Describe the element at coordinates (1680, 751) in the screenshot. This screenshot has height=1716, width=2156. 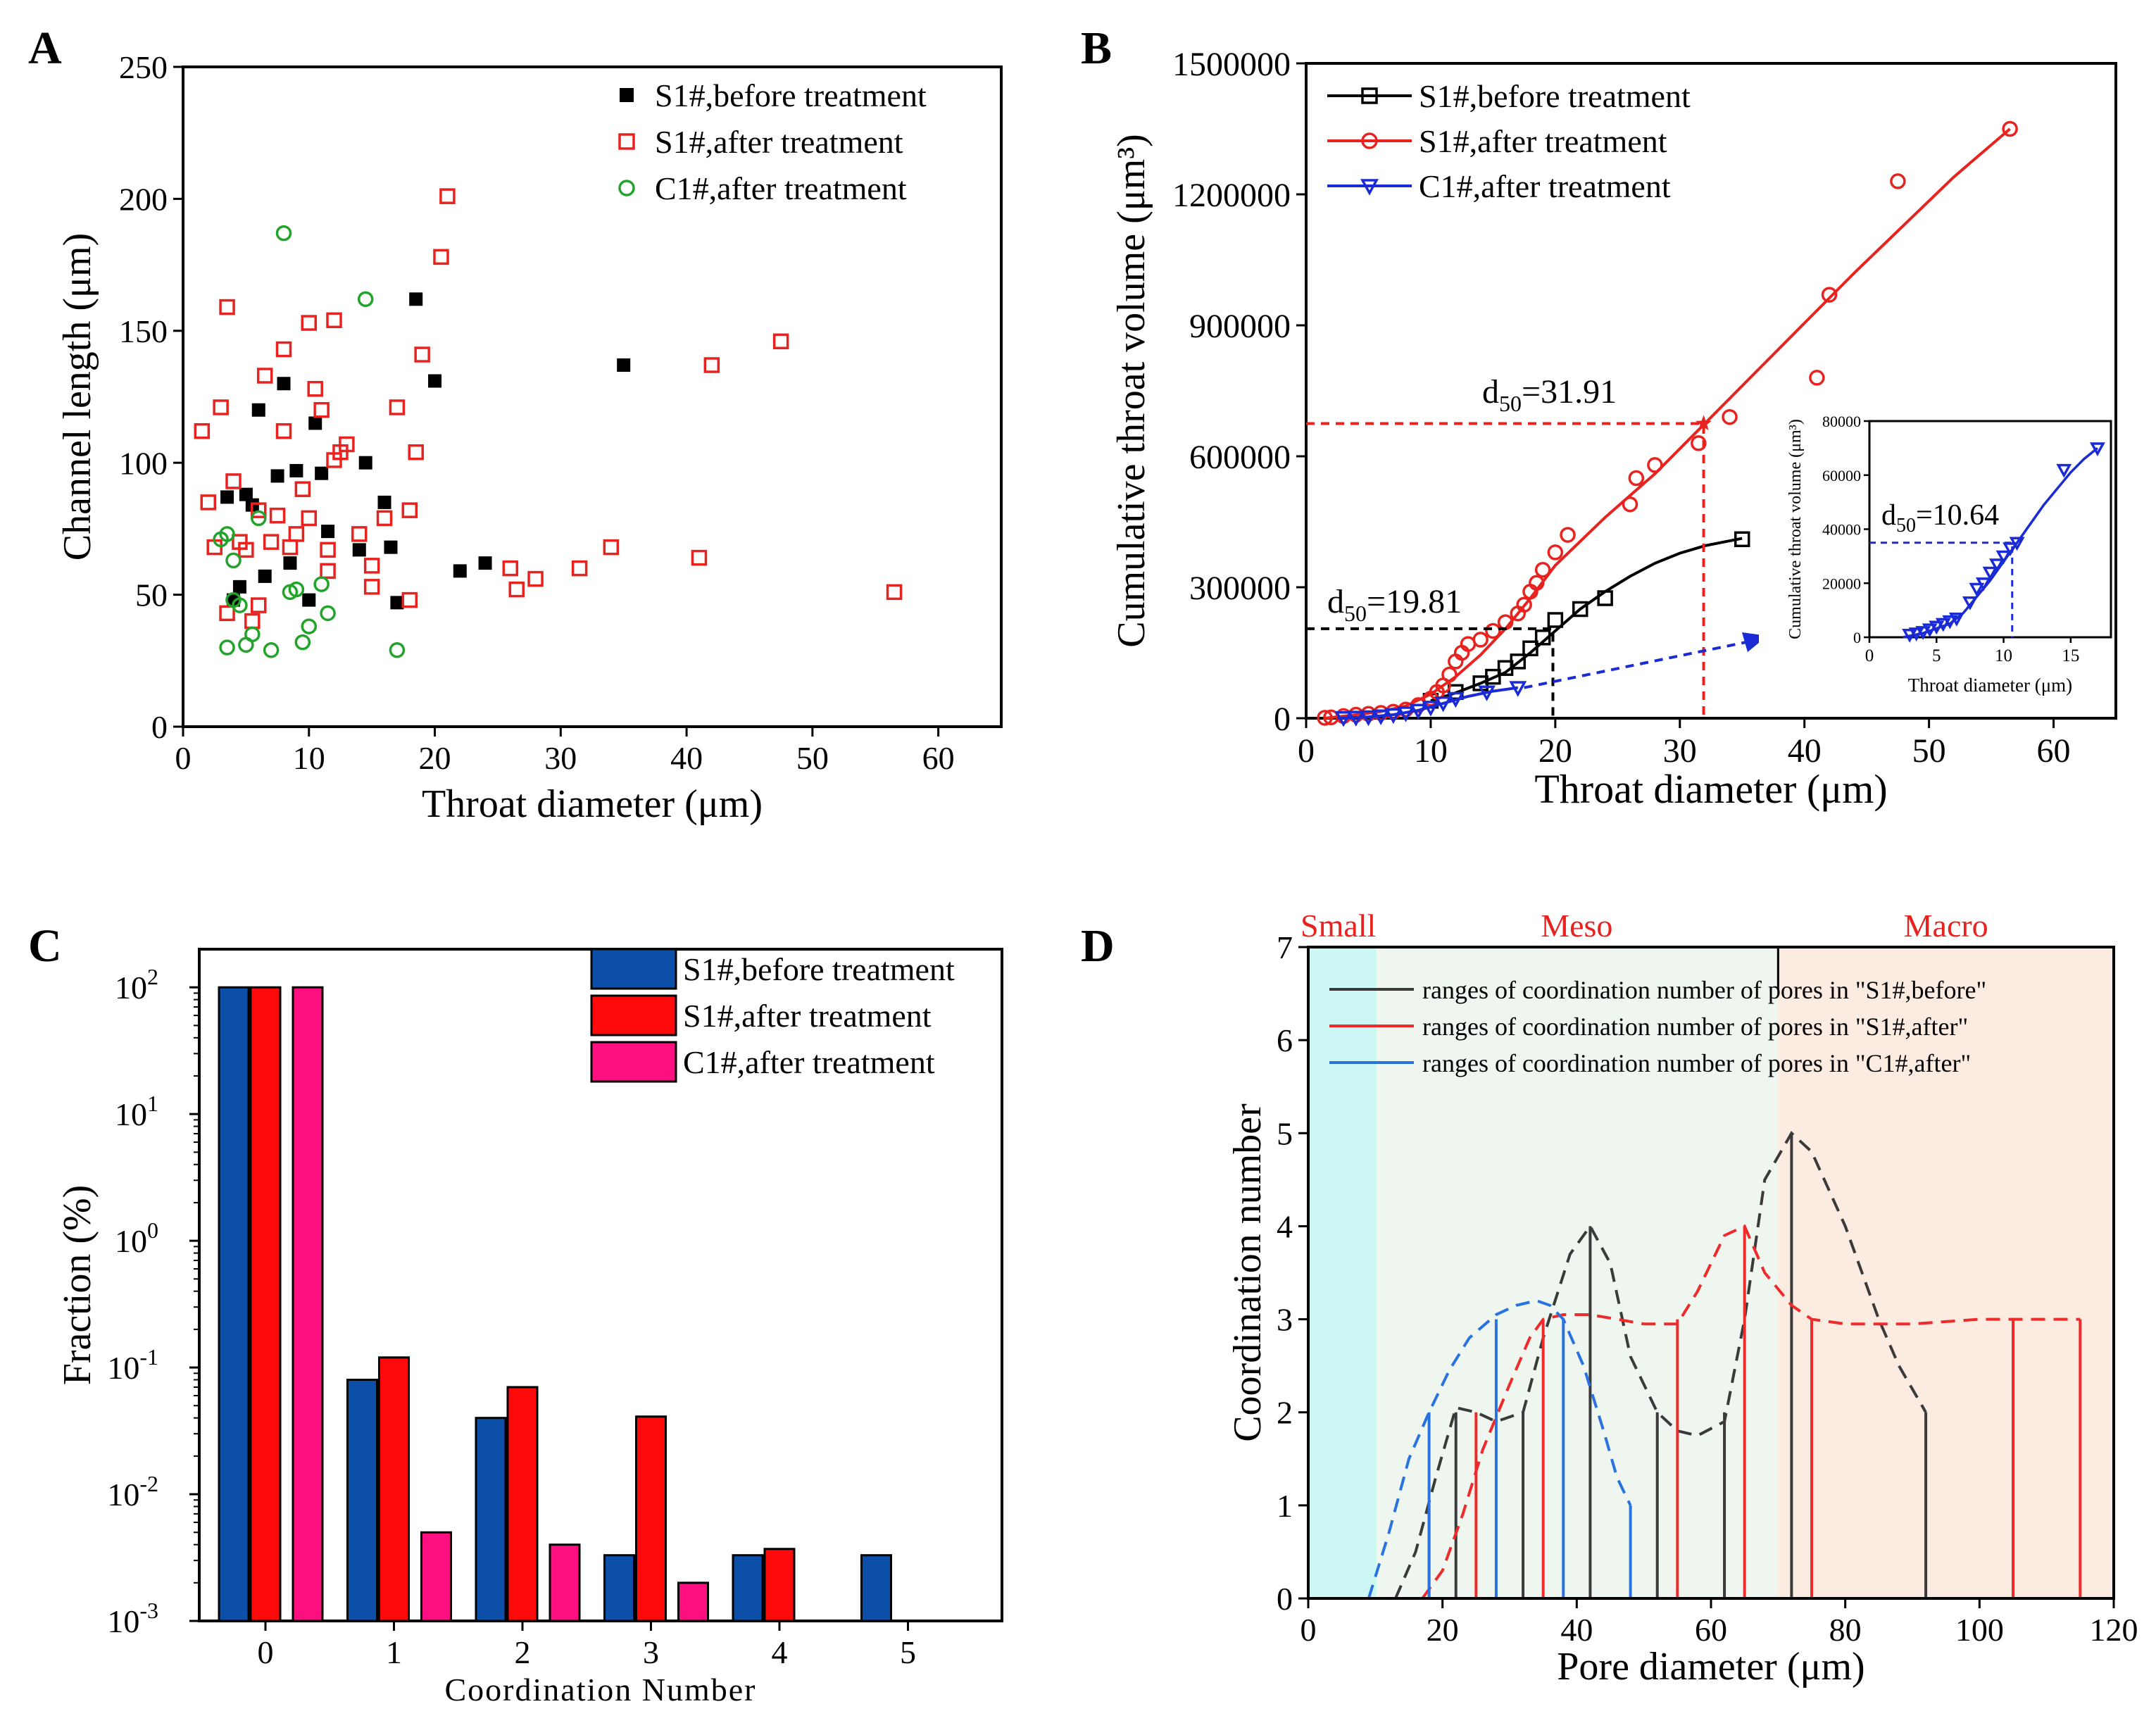
I see `1-x-tick-label: 30` at that location.